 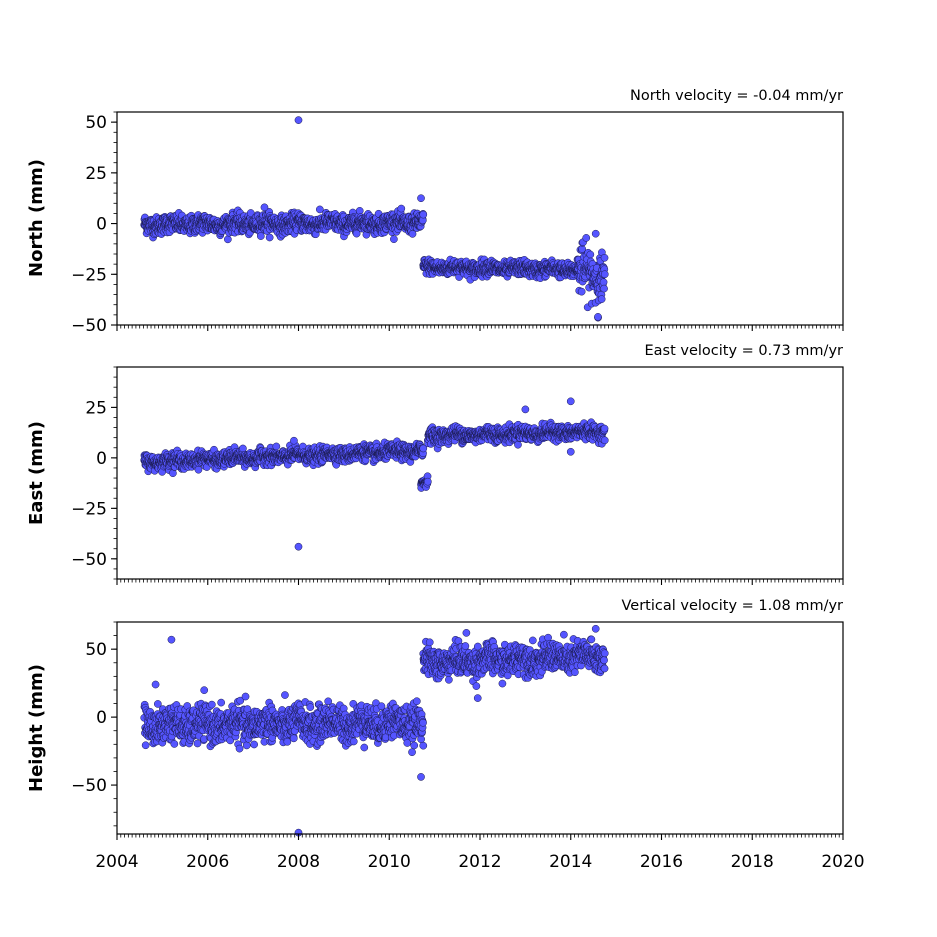 I want to click on title-east: East velocity = 0.73 mm/yr, so click(x=743, y=351).